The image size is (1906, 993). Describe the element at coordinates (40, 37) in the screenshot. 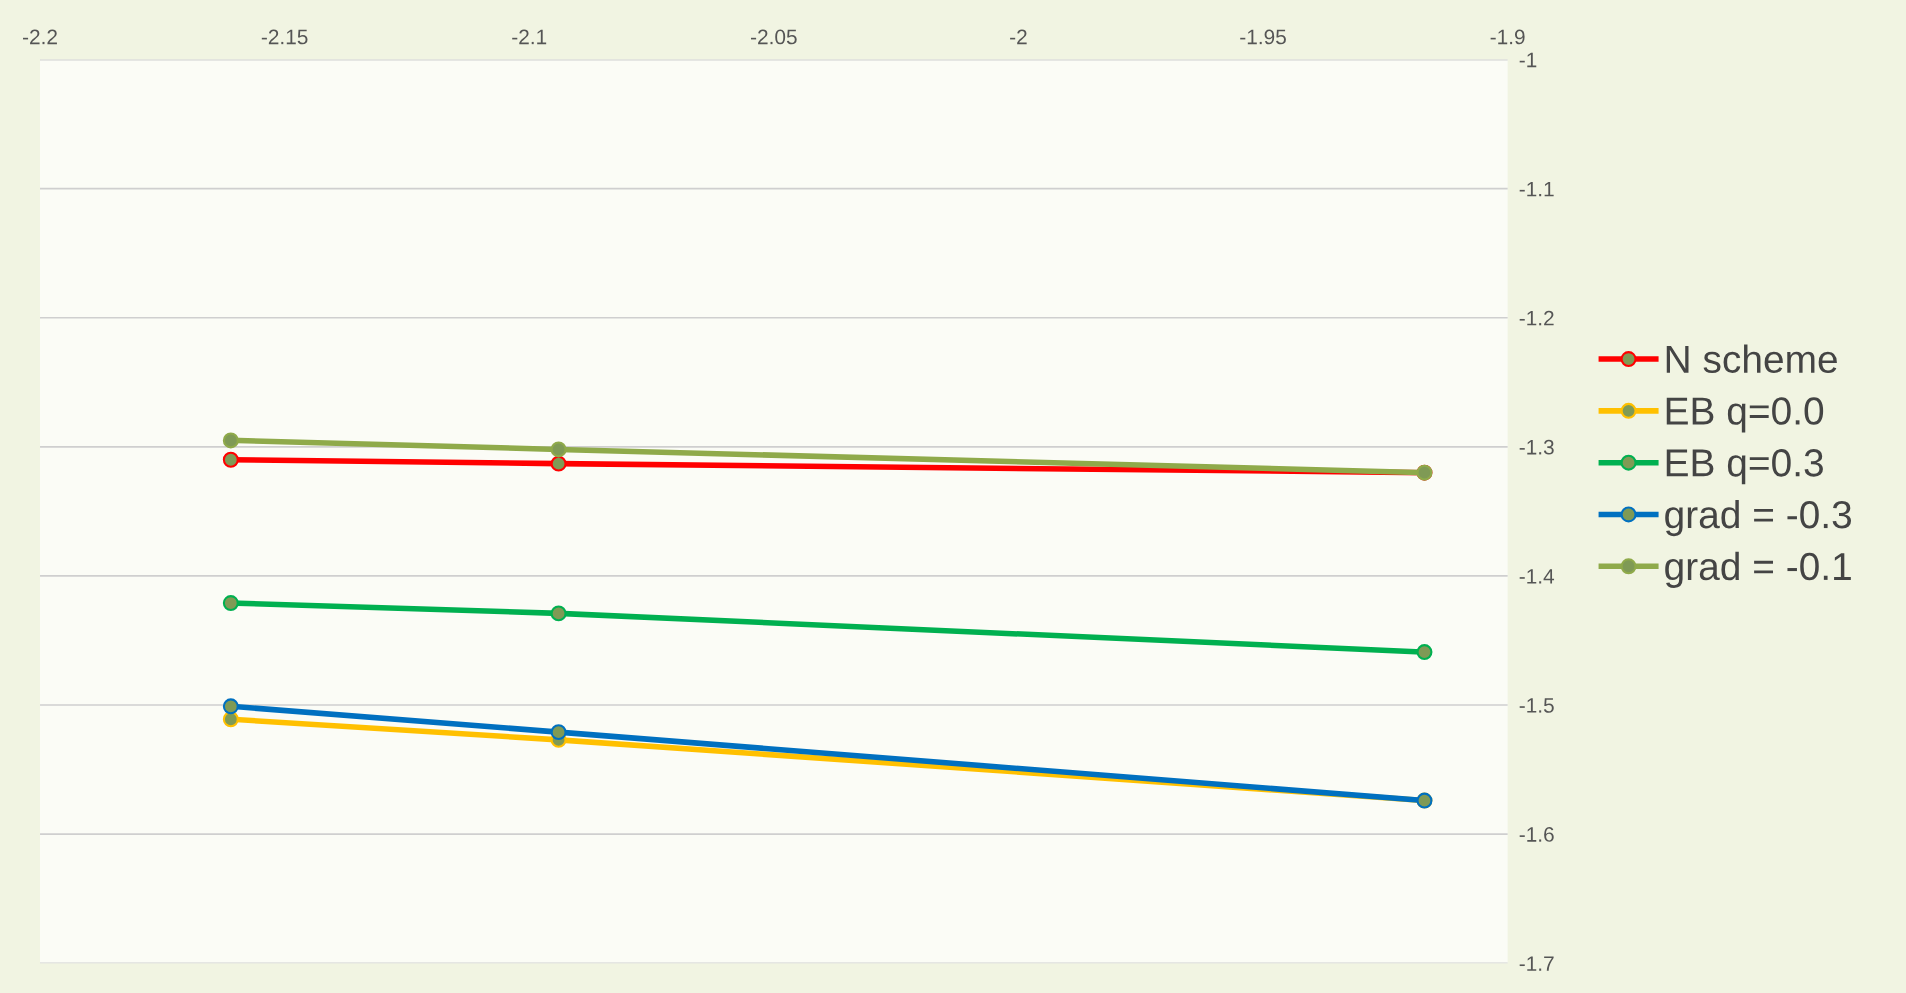

I see `x-tick-label: -2.2` at that location.